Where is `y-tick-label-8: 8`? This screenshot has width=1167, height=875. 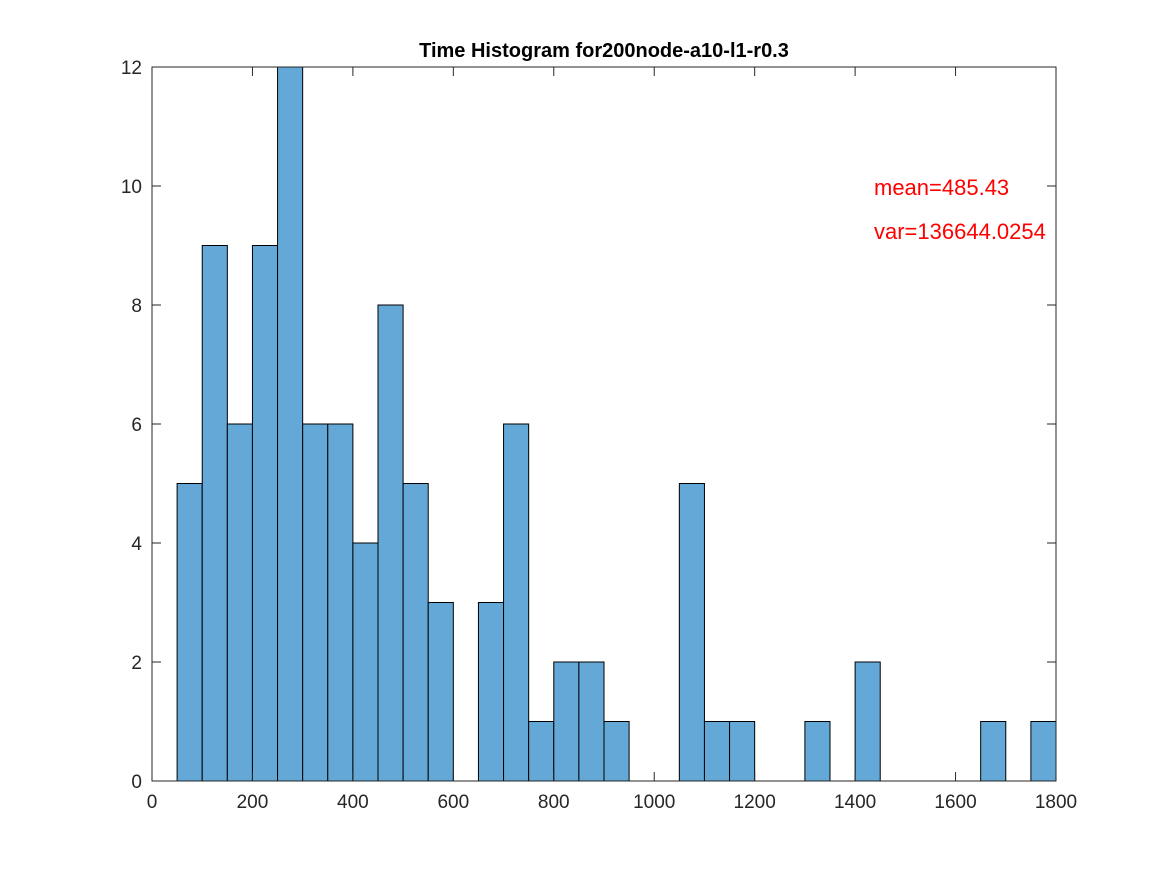
y-tick-label-8: 8 is located at coordinates (136, 306).